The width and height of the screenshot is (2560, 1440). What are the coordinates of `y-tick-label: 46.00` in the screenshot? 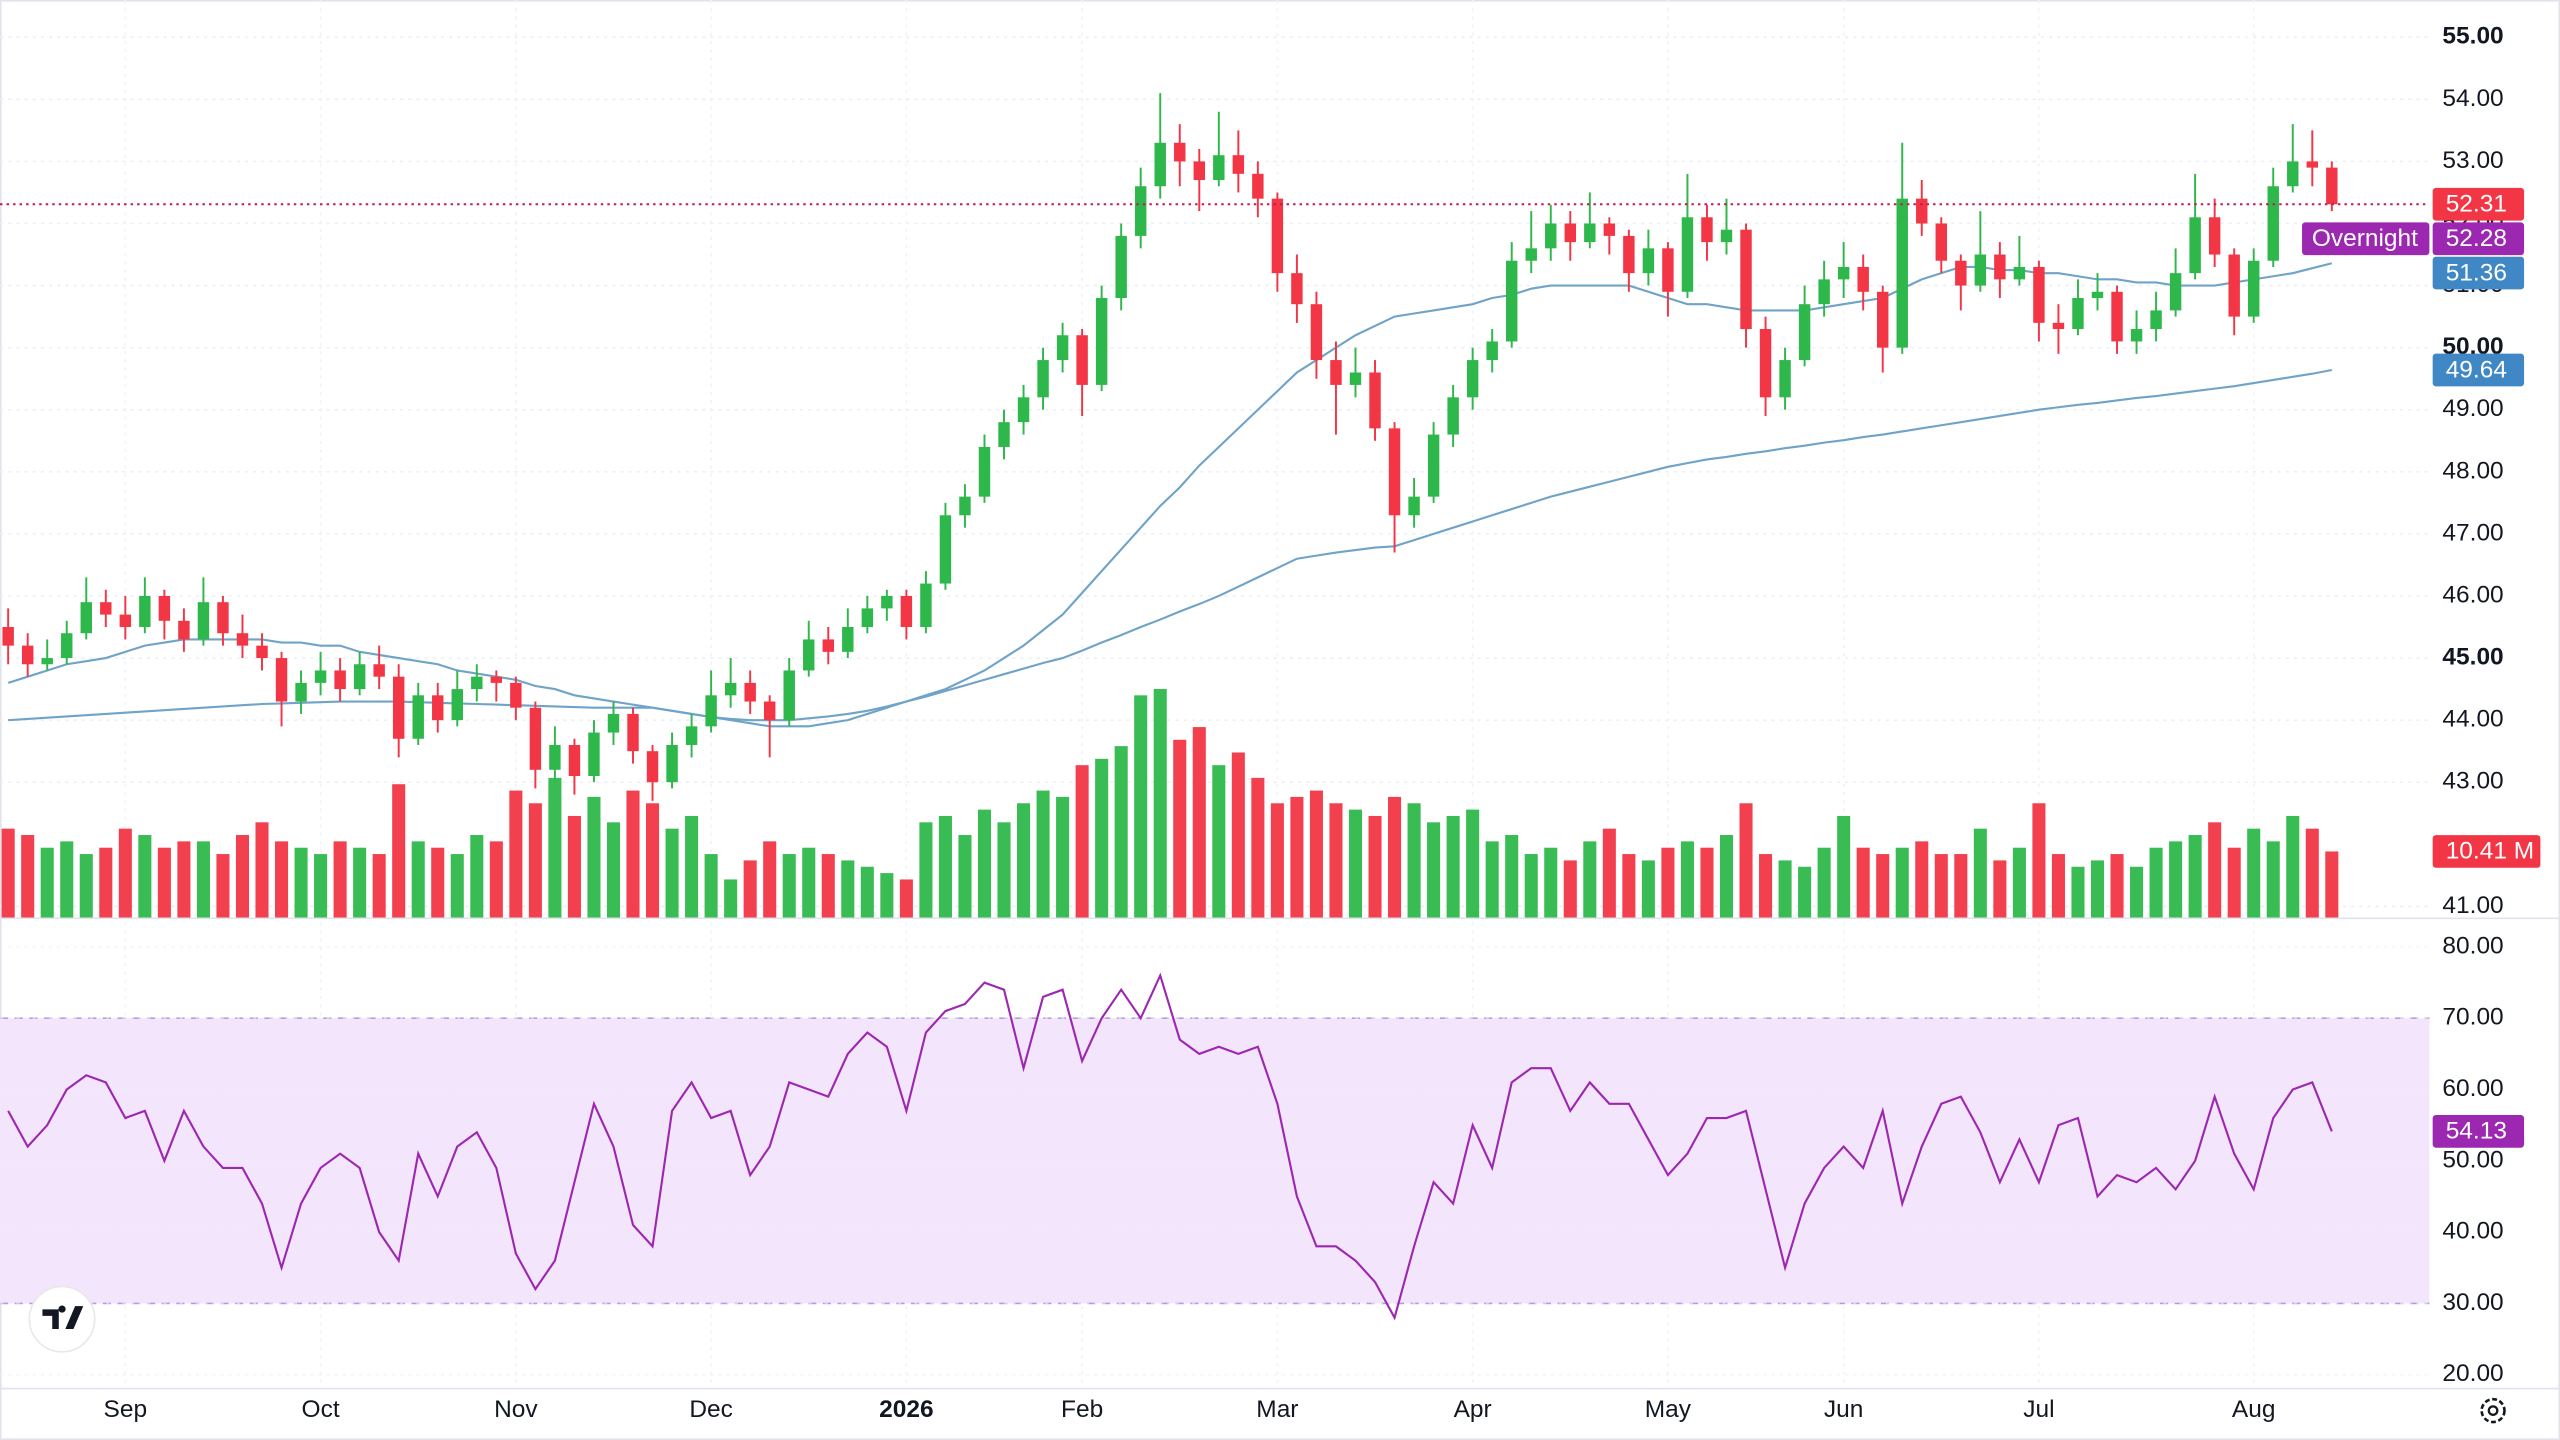 It's located at (2472, 594).